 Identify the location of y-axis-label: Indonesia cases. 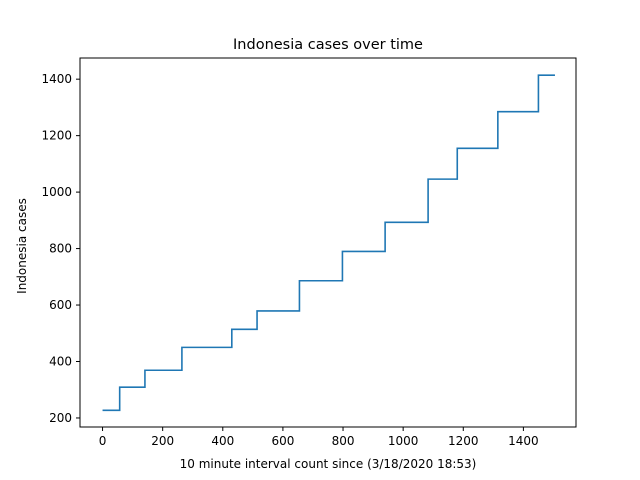
(22, 246).